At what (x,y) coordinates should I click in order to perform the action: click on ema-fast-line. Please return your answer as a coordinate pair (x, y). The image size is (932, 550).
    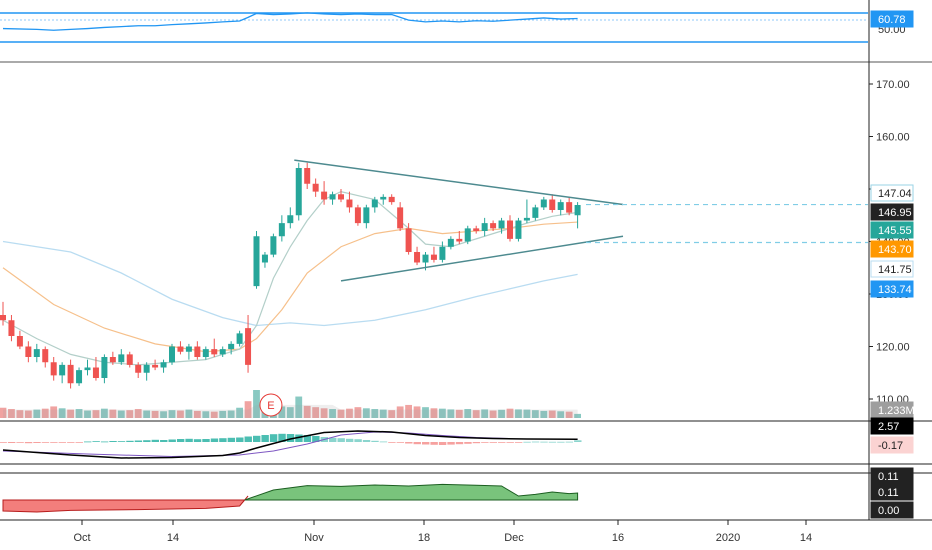
    Looking at the image, I should click on (290, 287).